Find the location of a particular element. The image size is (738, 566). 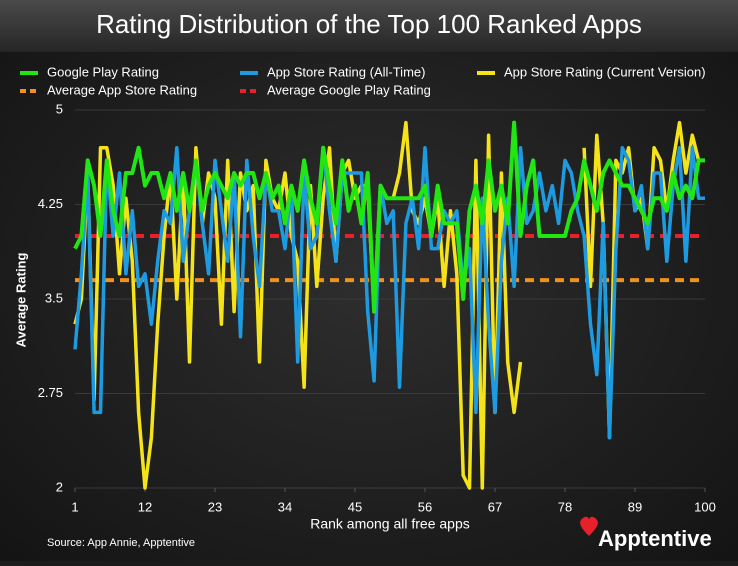

x-axis-label: Rank among all free apps is located at coordinates (390, 524).